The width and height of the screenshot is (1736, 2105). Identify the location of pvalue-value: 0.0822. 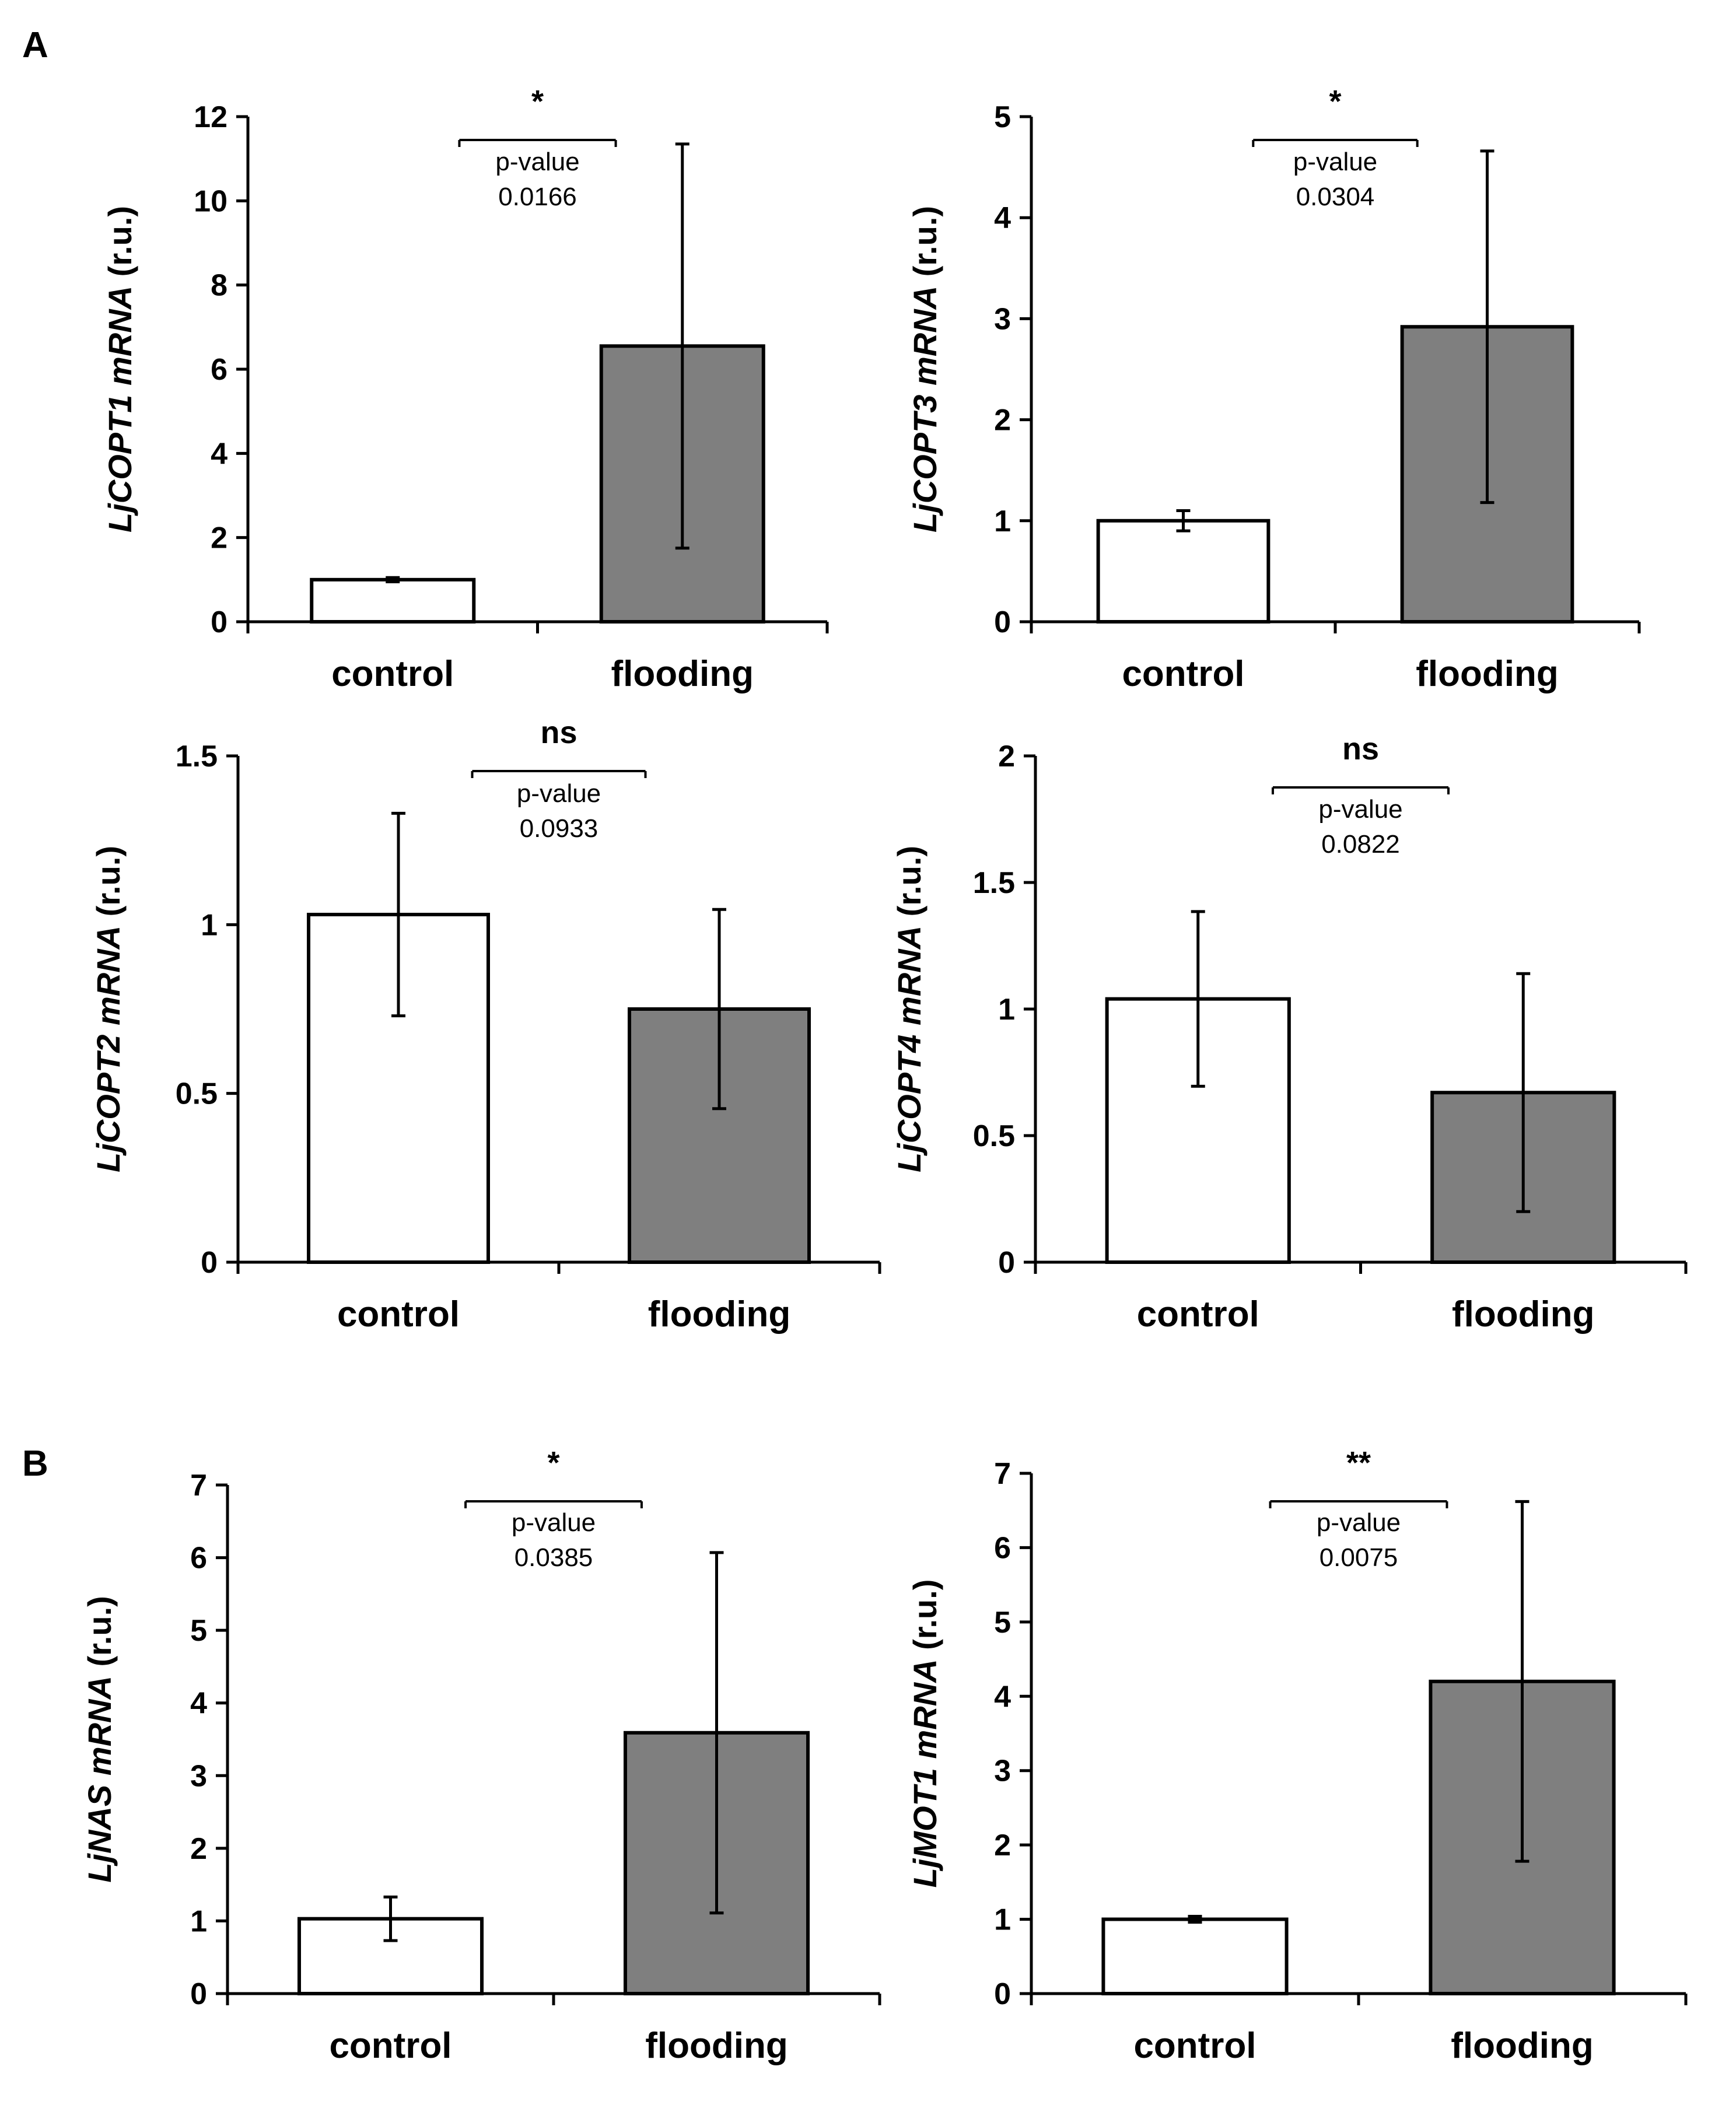
(1360, 844).